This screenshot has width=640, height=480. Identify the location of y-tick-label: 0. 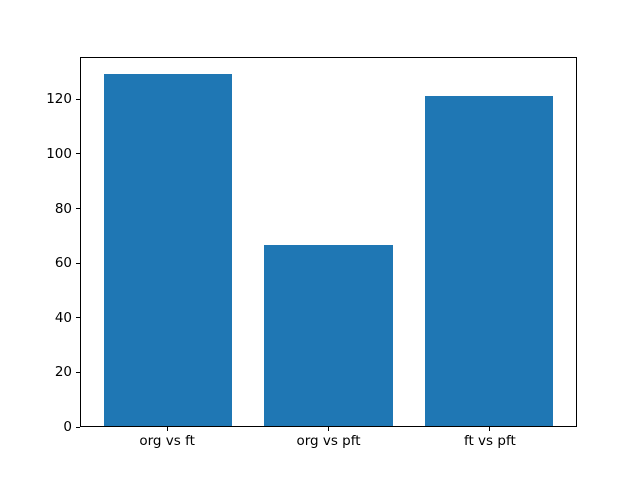
(67, 427).